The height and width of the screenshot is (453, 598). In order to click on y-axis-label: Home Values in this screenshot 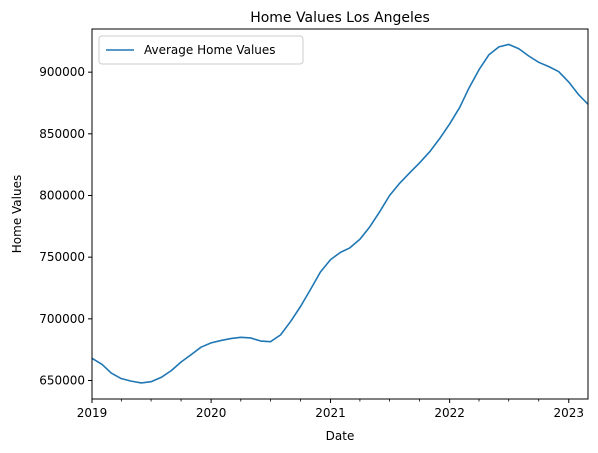, I will do `click(17, 214)`.